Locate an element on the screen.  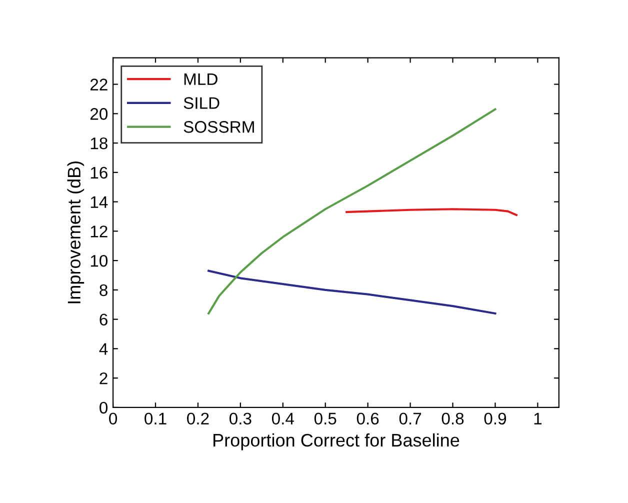
y-tick-label: 4 is located at coordinates (103, 349).